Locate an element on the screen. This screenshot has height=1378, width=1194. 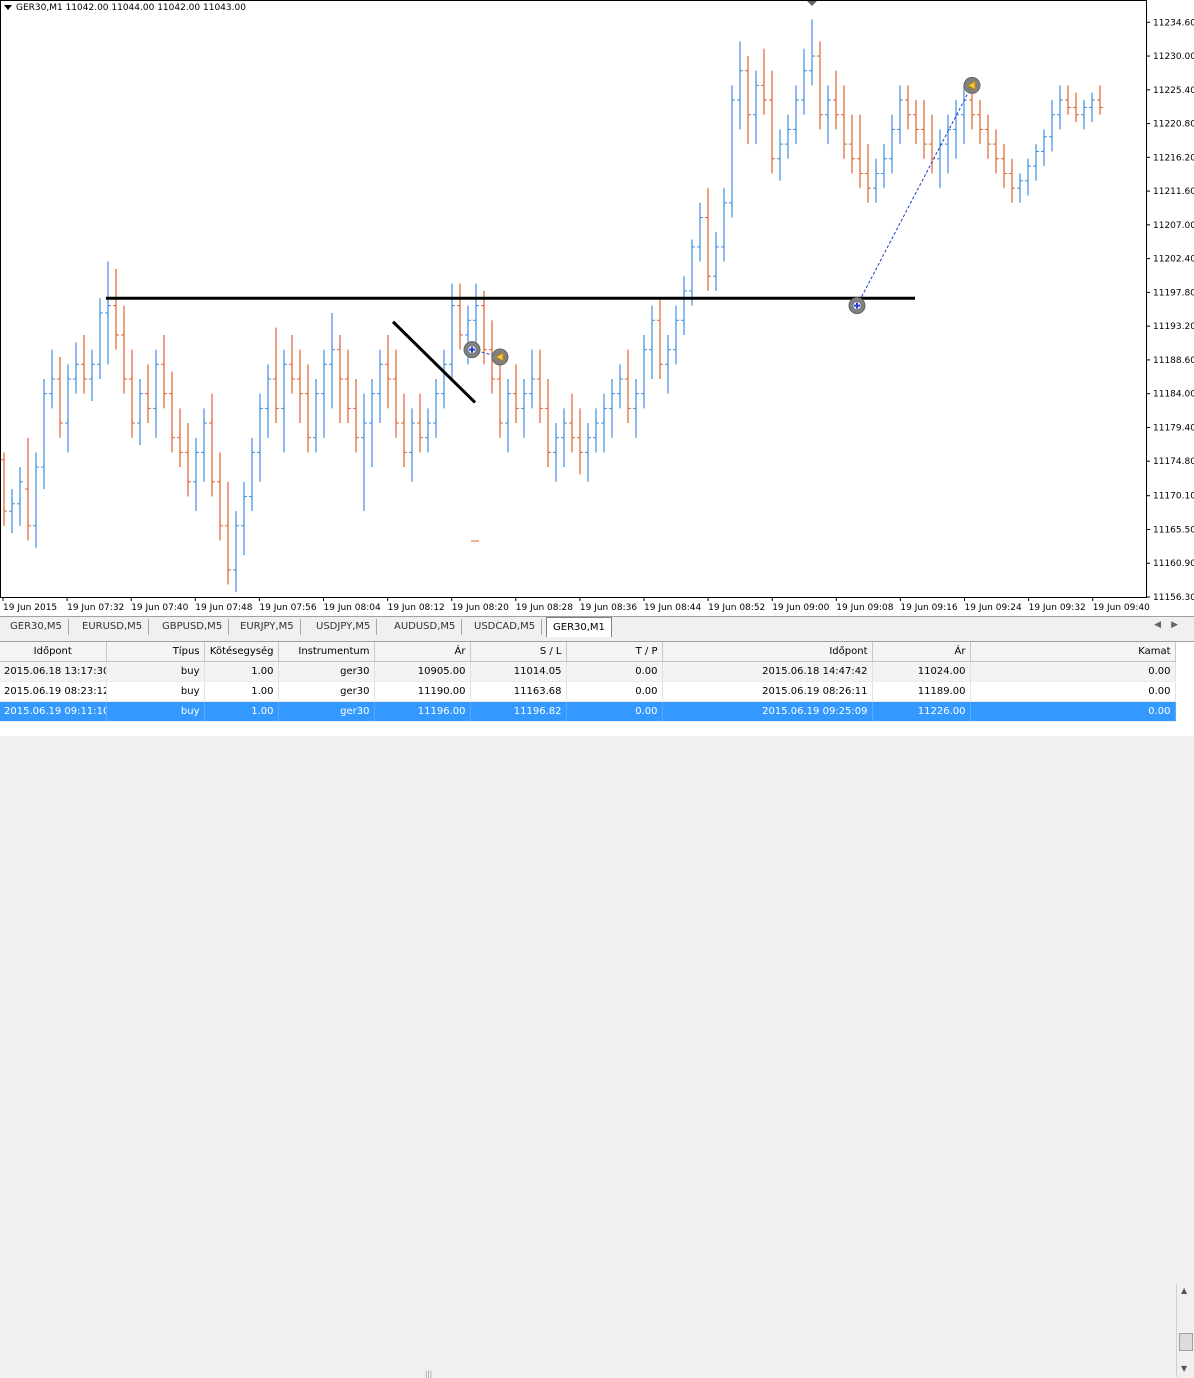
cell-close-time: 2015.06.18 14:47:42 is located at coordinates (767, 671).